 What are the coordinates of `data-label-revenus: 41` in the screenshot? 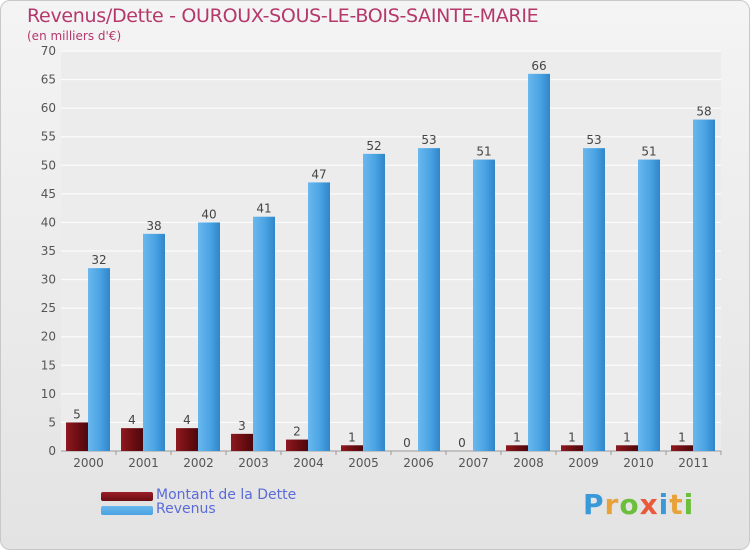 It's located at (263, 209).